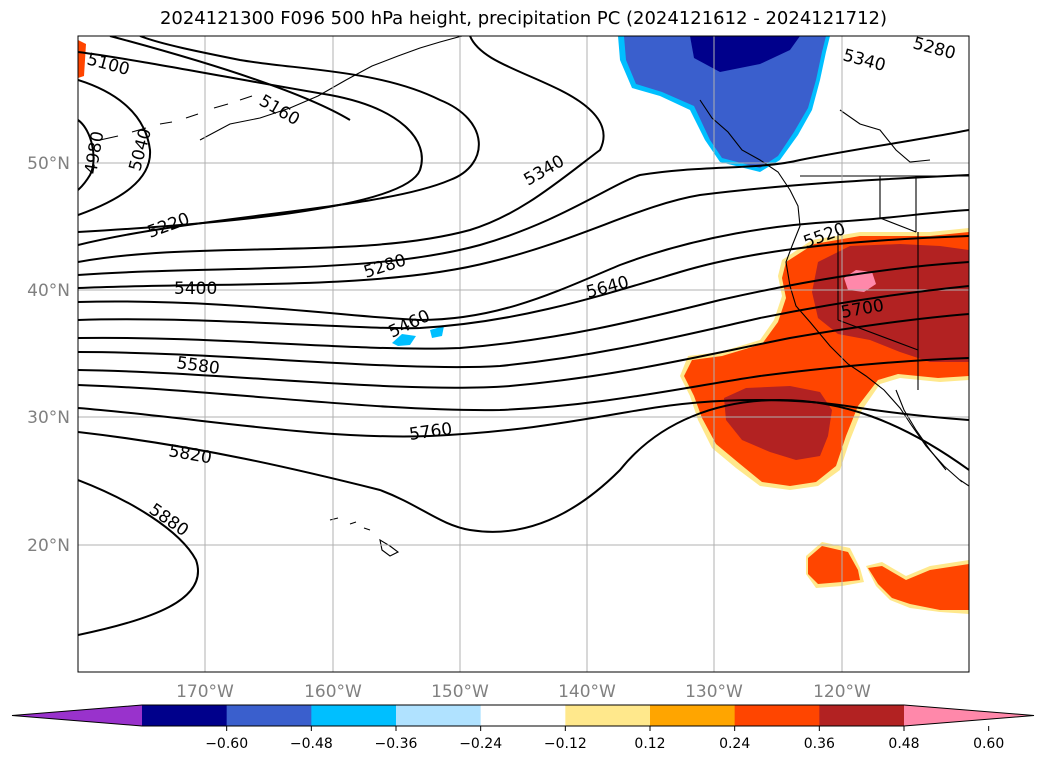  I want to click on baja-california, so click(921, 430).